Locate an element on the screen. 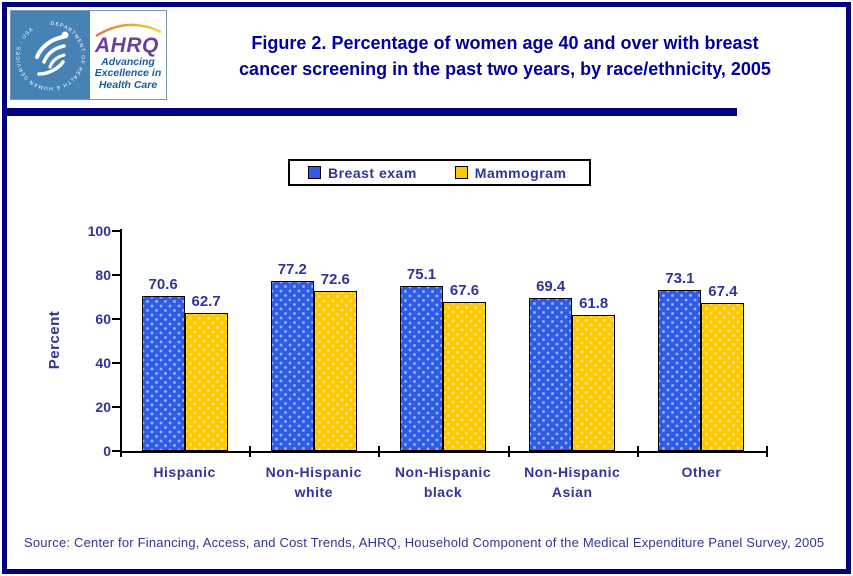  bar-value-label: 62.7 is located at coordinates (206, 302).